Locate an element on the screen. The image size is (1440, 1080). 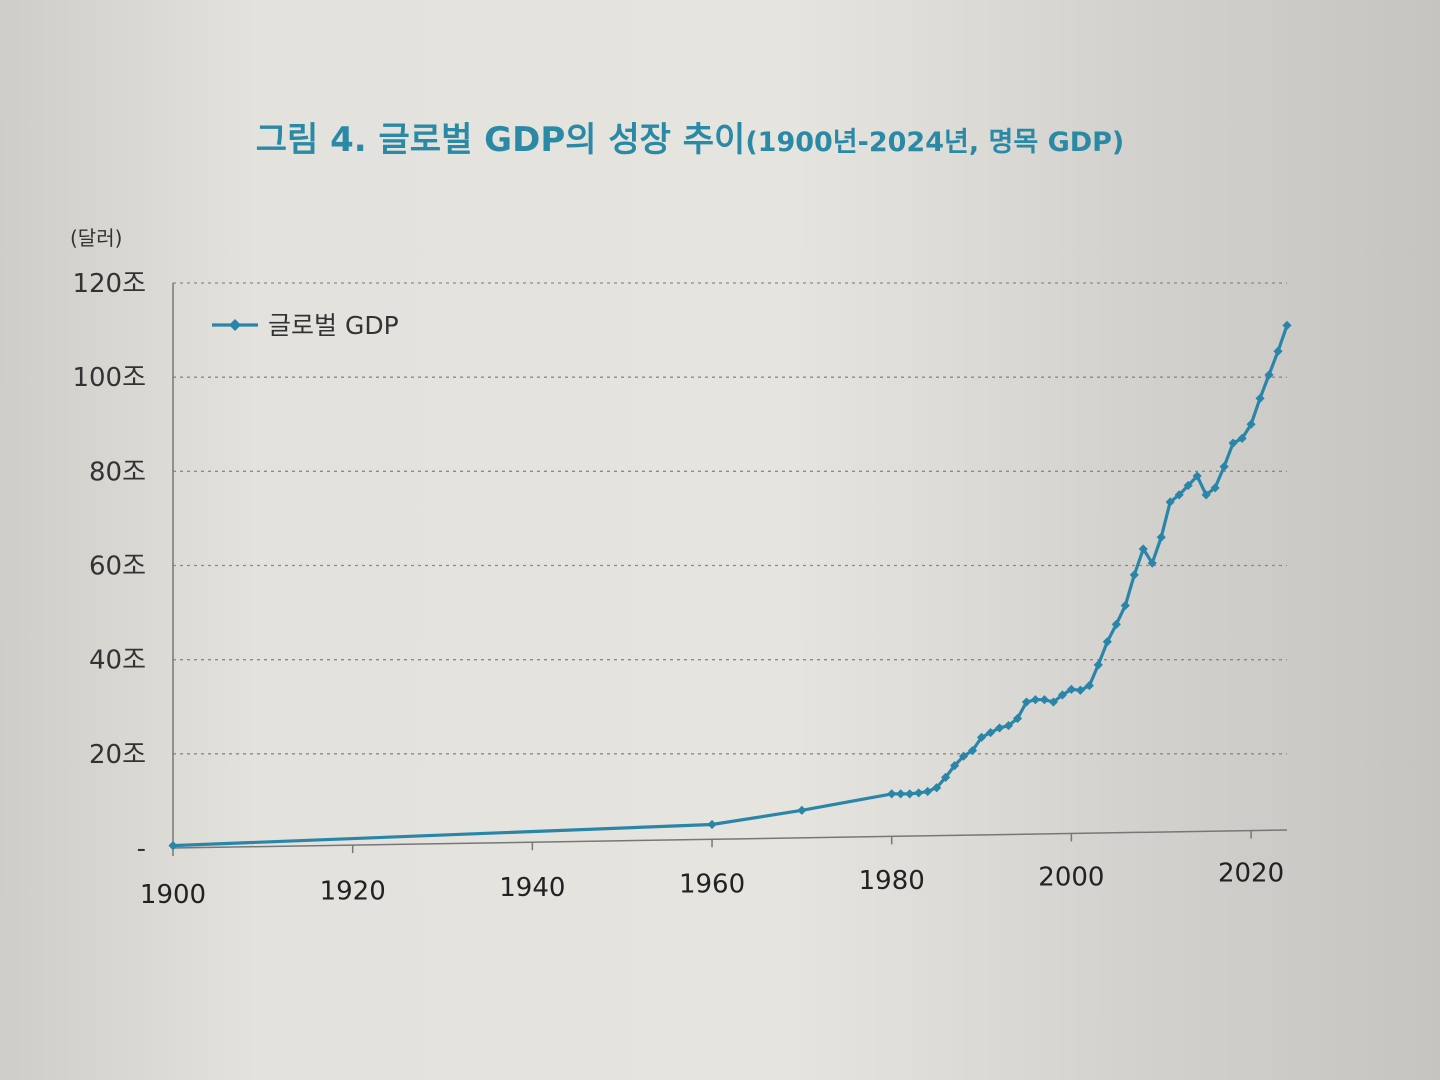
x-tick-label-1920: 1920 is located at coordinates (353, 891).